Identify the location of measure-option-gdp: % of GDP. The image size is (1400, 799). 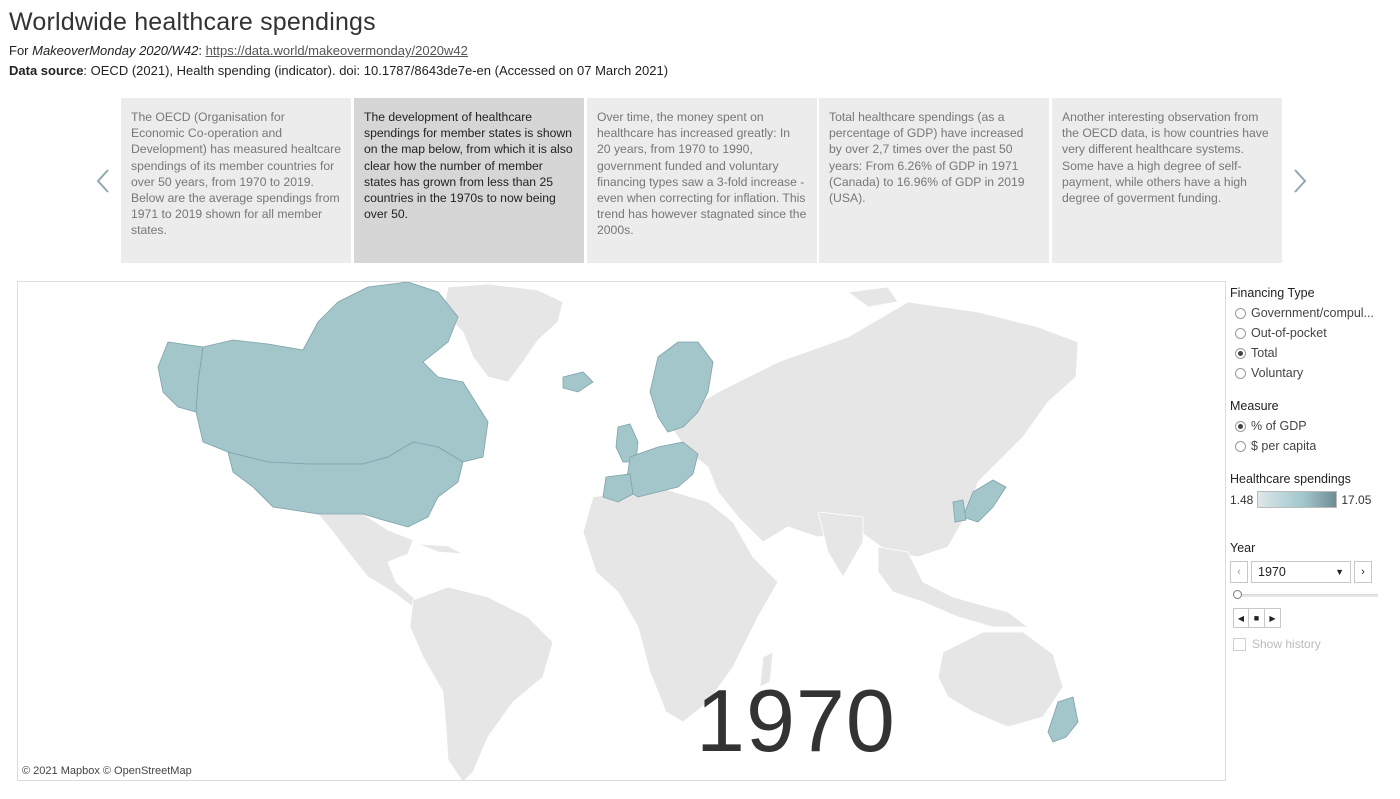
(1273, 426).